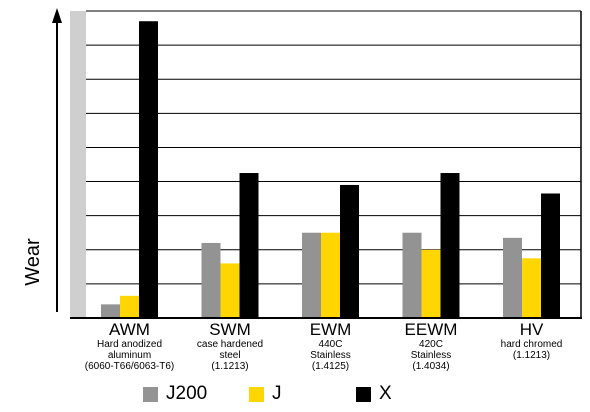  Describe the element at coordinates (374, 394) in the screenshot. I see `legend-item-x: X` at that location.